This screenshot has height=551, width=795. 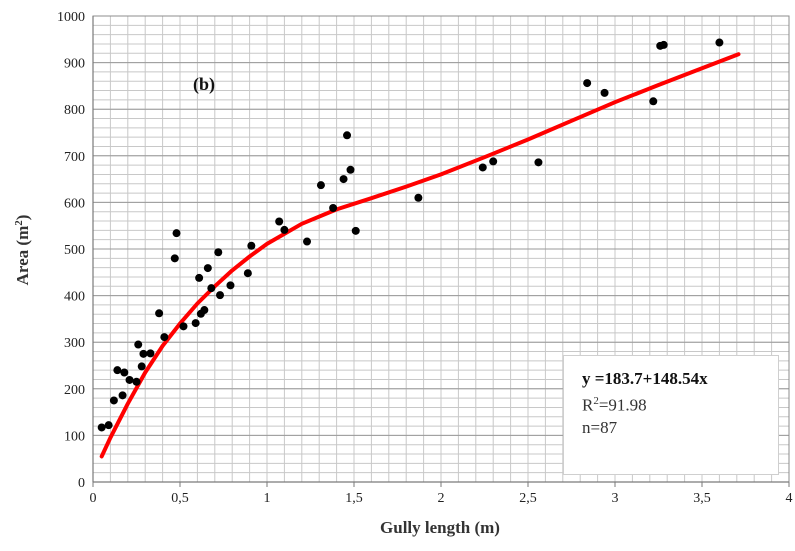 What do you see at coordinates (615, 498) in the screenshot?
I see `x-tick-label: 3` at bounding box center [615, 498].